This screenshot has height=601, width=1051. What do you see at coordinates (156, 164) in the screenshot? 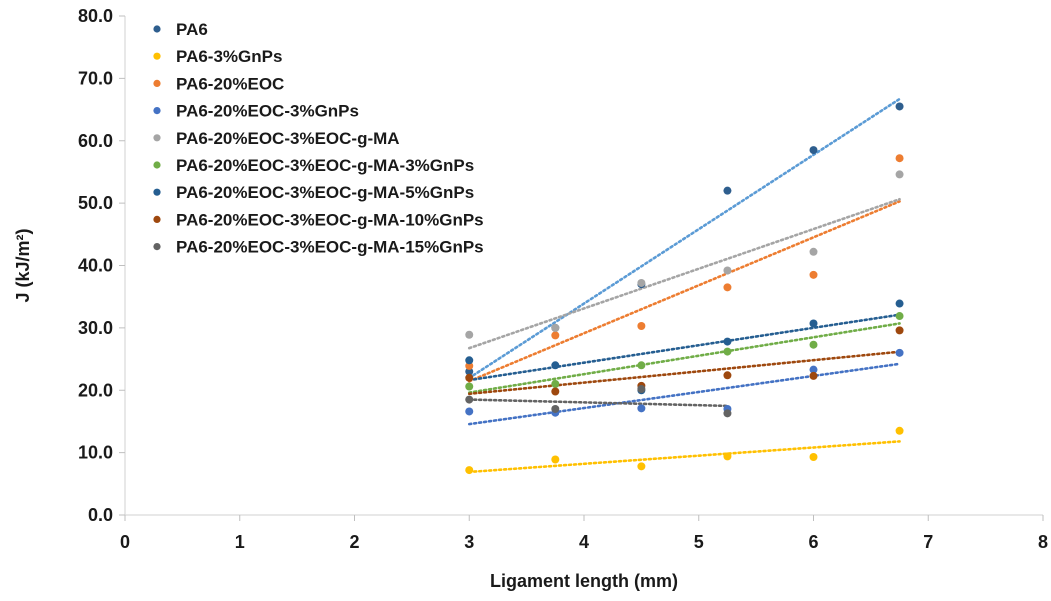
I see `legend-marker-PA6-20%EOC-3%EOC-g-MA-3%GnPs` at bounding box center [156, 164].